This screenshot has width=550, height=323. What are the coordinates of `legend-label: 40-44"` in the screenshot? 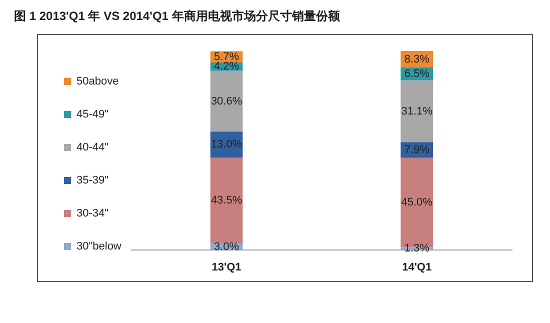 It's located at (92, 148).